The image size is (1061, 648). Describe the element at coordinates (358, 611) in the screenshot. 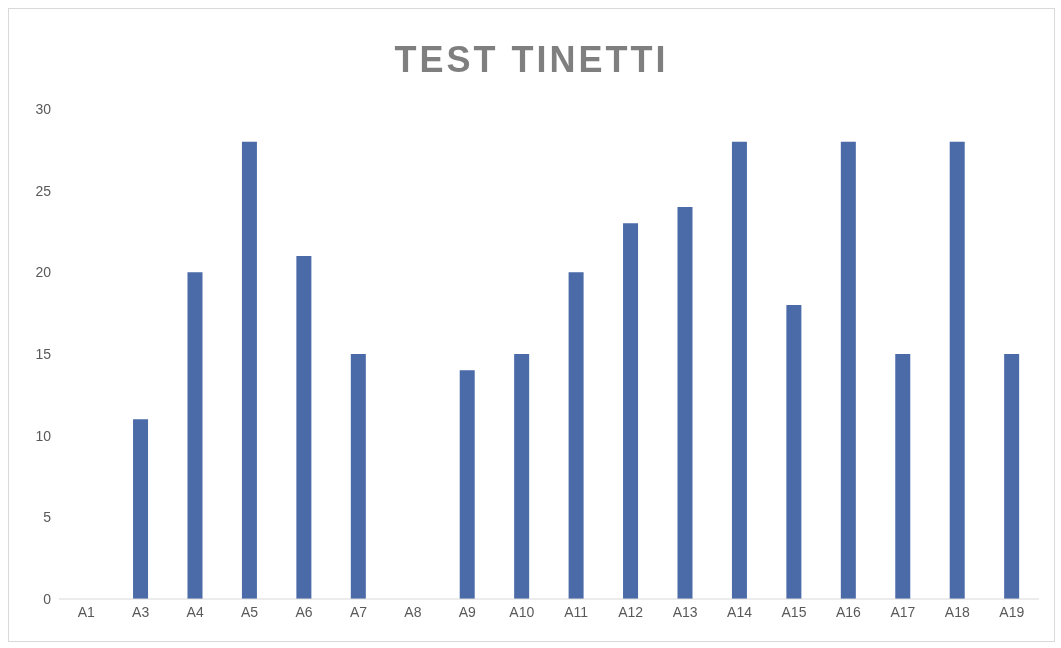

I see `x-tick-label: A7` at that location.